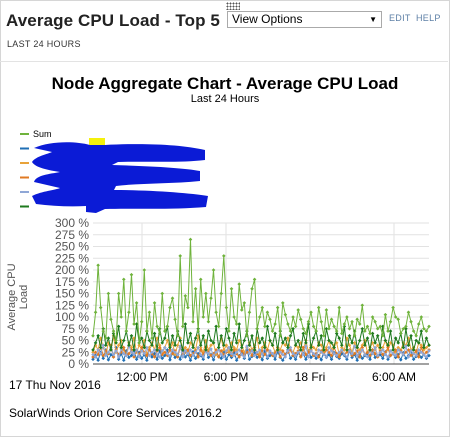 The height and width of the screenshot is (437, 450). Describe the element at coordinates (76, 352) in the screenshot. I see `y-tick-label: 25 %` at that location.